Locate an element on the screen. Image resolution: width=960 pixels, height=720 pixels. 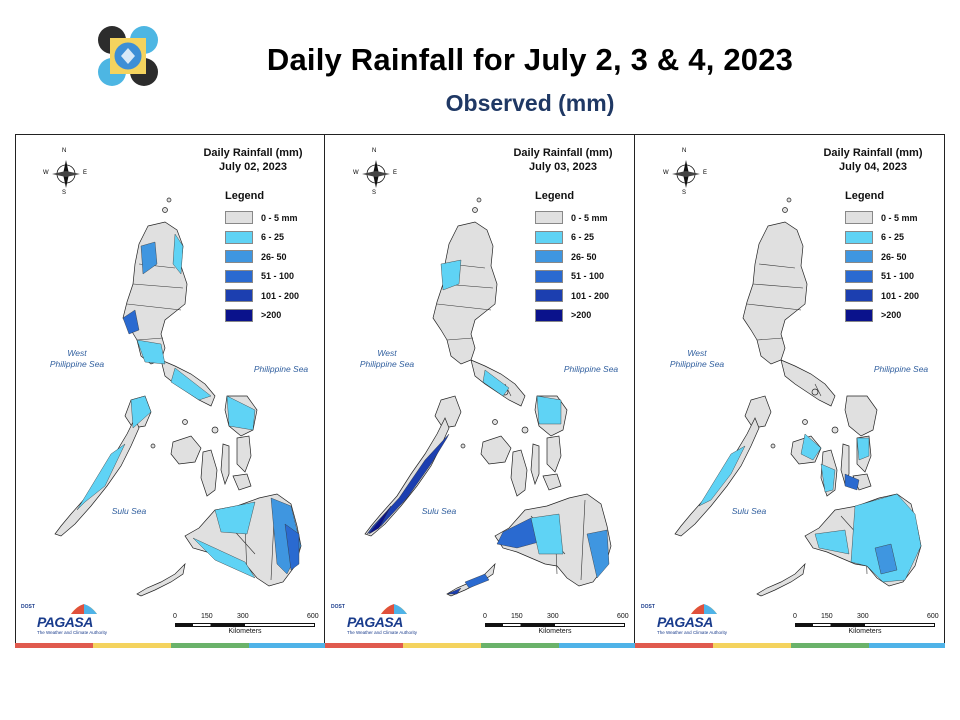
panel-title-date: July 03, 2023 is located at coordinates (563, 167).